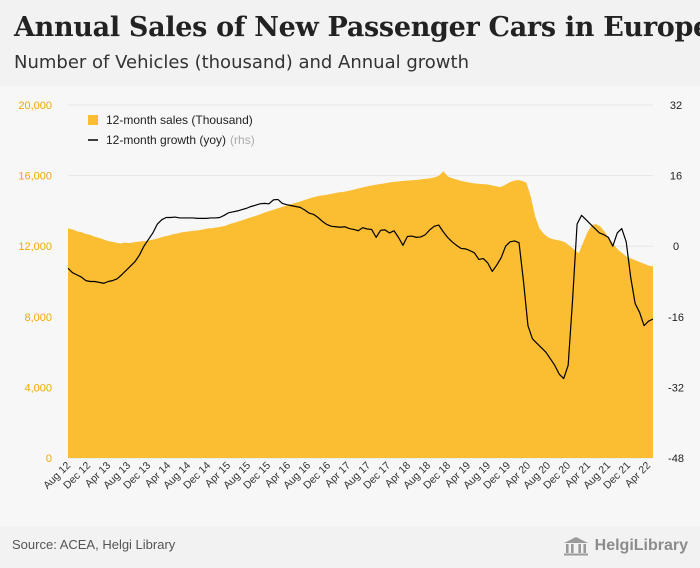 The height and width of the screenshot is (568, 700). What do you see at coordinates (35, 177) in the screenshot?
I see `y-left-tick-label: 16,000` at bounding box center [35, 177].